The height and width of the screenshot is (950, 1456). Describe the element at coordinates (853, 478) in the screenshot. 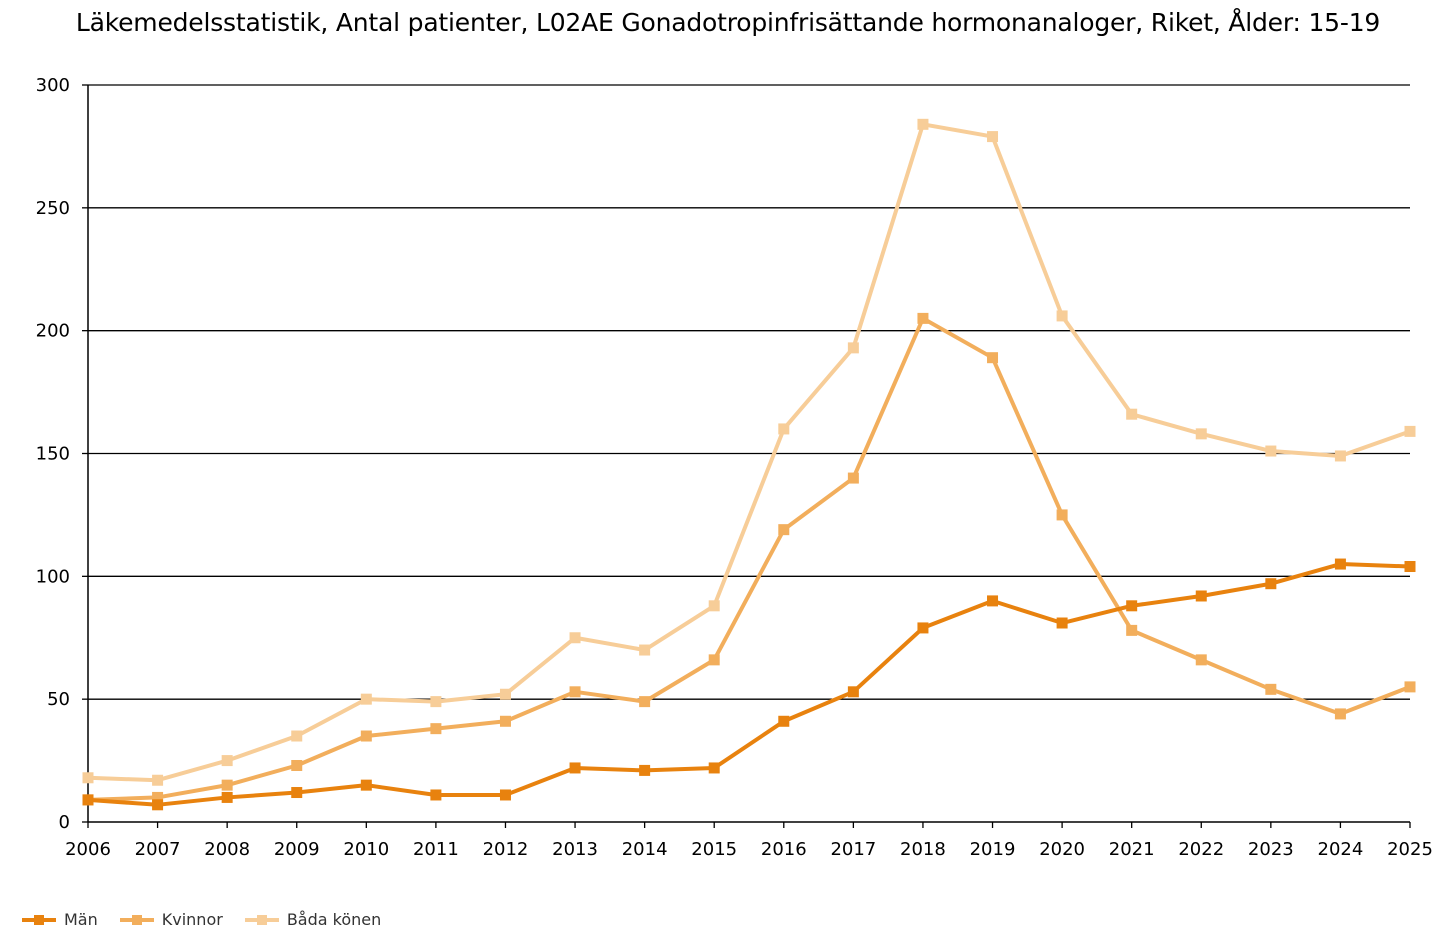

I see `data-point-kvinnor-2017` at that location.